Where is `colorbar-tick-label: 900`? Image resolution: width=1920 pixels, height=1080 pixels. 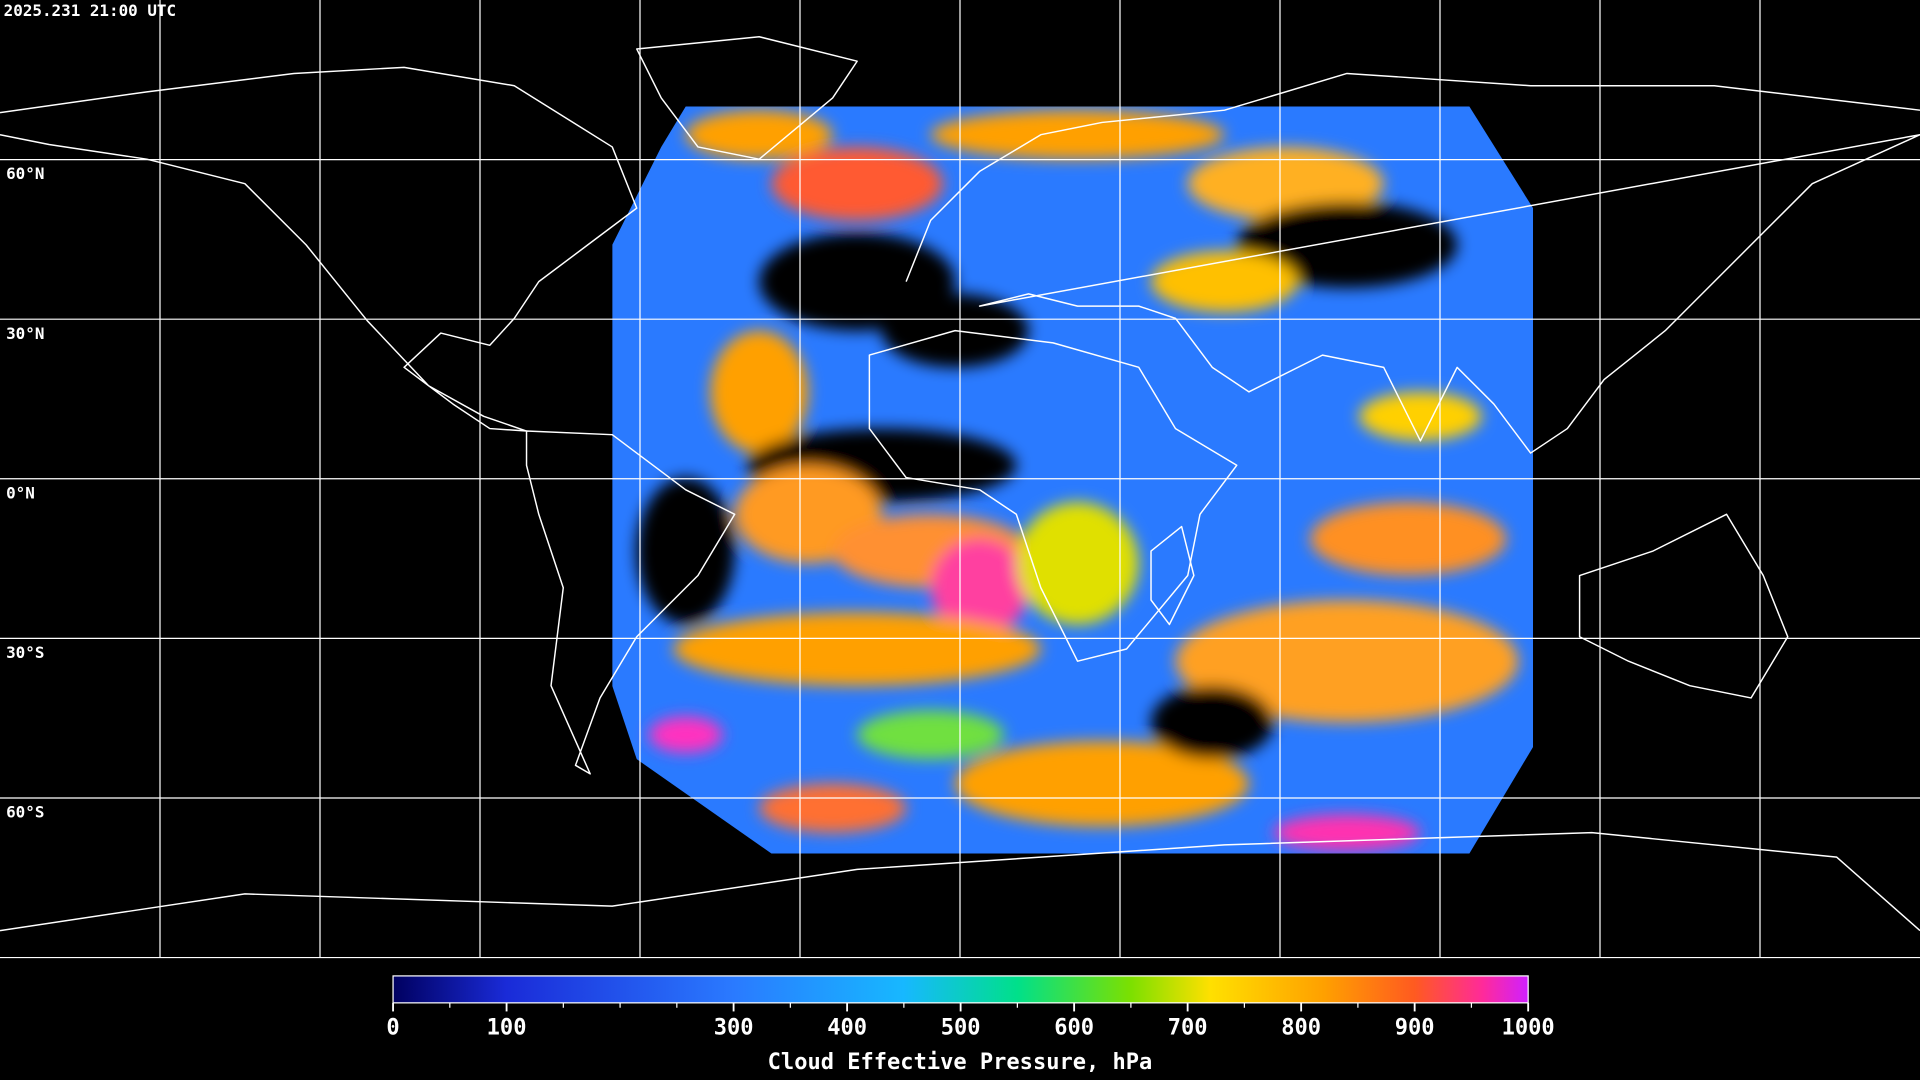
colorbar-tick-label: 900 is located at coordinates (1415, 1028).